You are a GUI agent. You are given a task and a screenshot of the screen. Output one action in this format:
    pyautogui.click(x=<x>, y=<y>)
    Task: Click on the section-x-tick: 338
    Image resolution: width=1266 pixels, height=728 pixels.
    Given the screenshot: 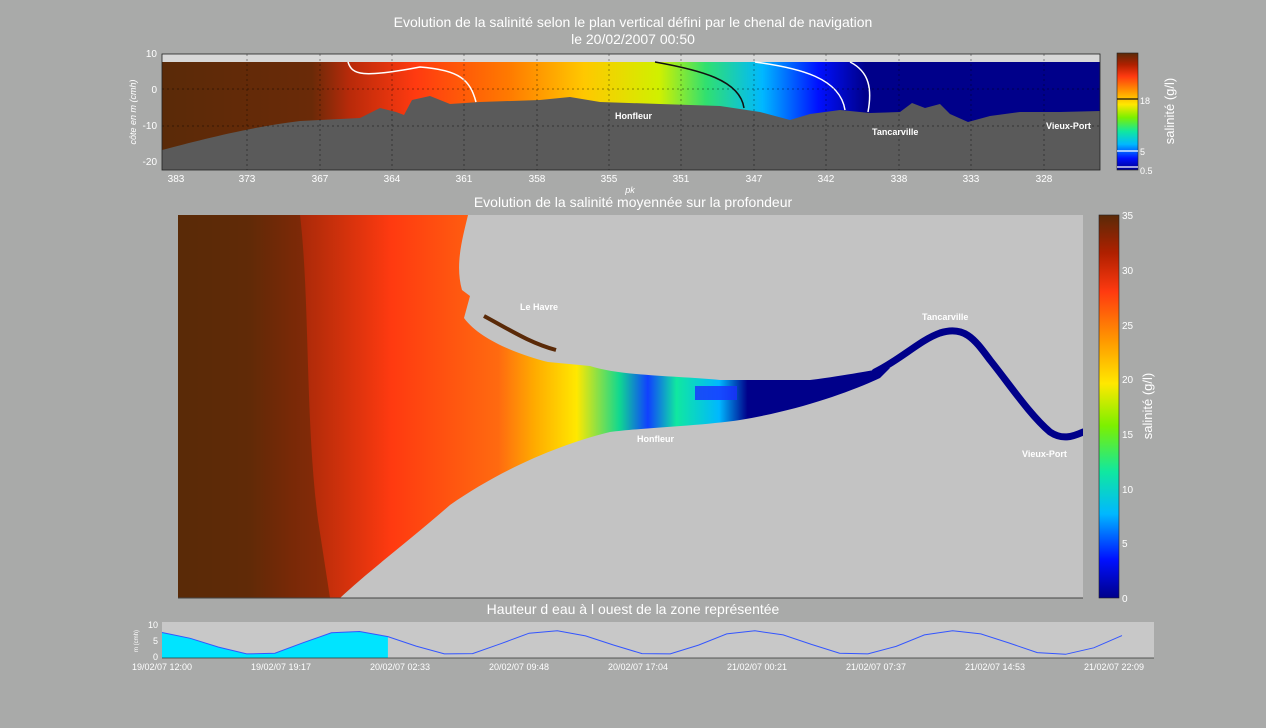 What is the action you would take?
    pyautogui.click(x=899, y=179)
    